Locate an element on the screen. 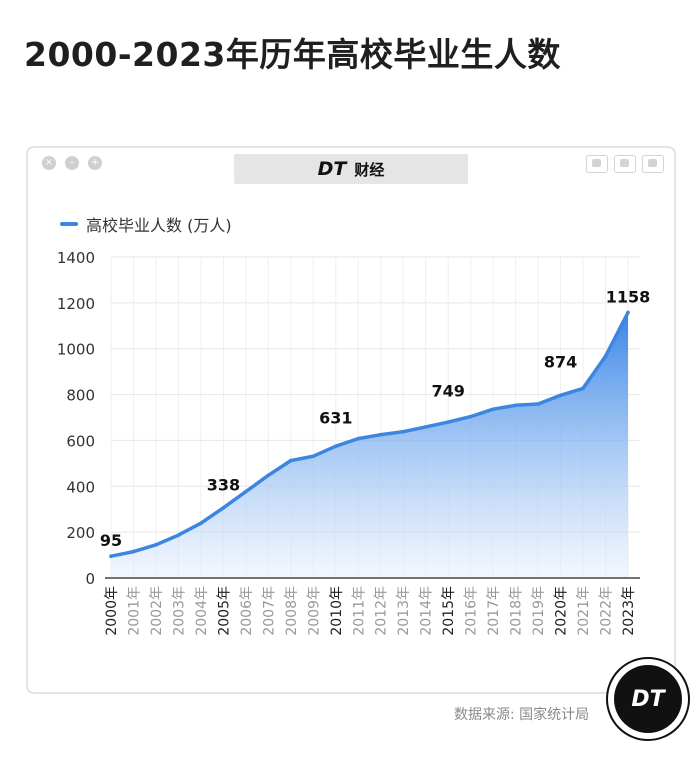  brand-dt-text: DT is located at coordinates (332, 169).